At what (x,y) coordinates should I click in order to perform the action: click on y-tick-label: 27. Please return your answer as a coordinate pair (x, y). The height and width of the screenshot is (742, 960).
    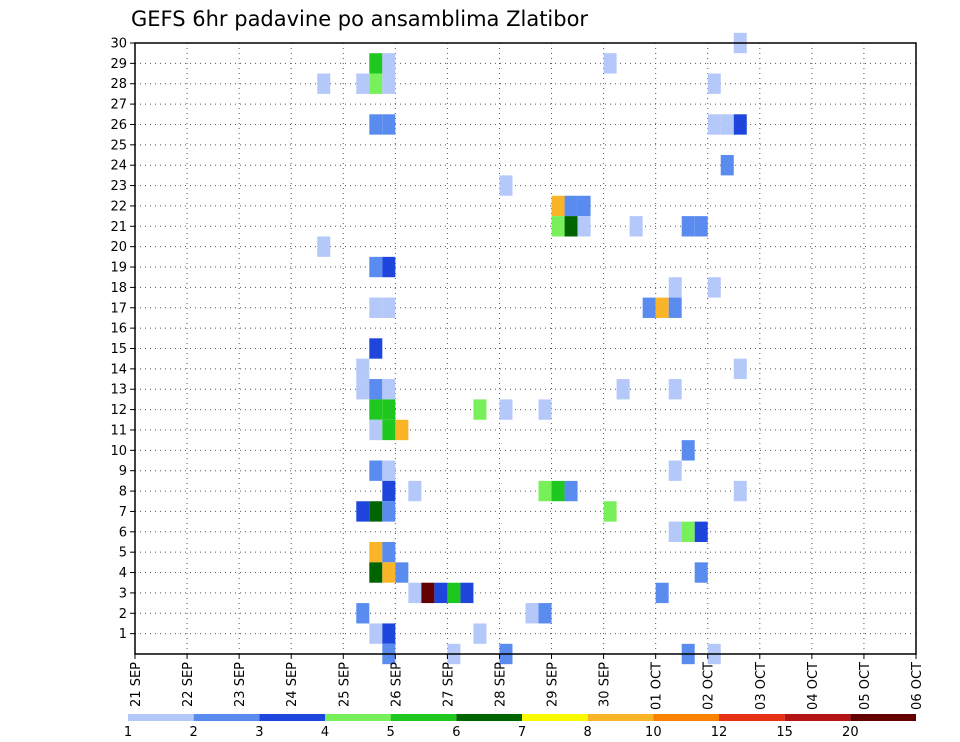
    Looking at the image, I should click on (118, 105).